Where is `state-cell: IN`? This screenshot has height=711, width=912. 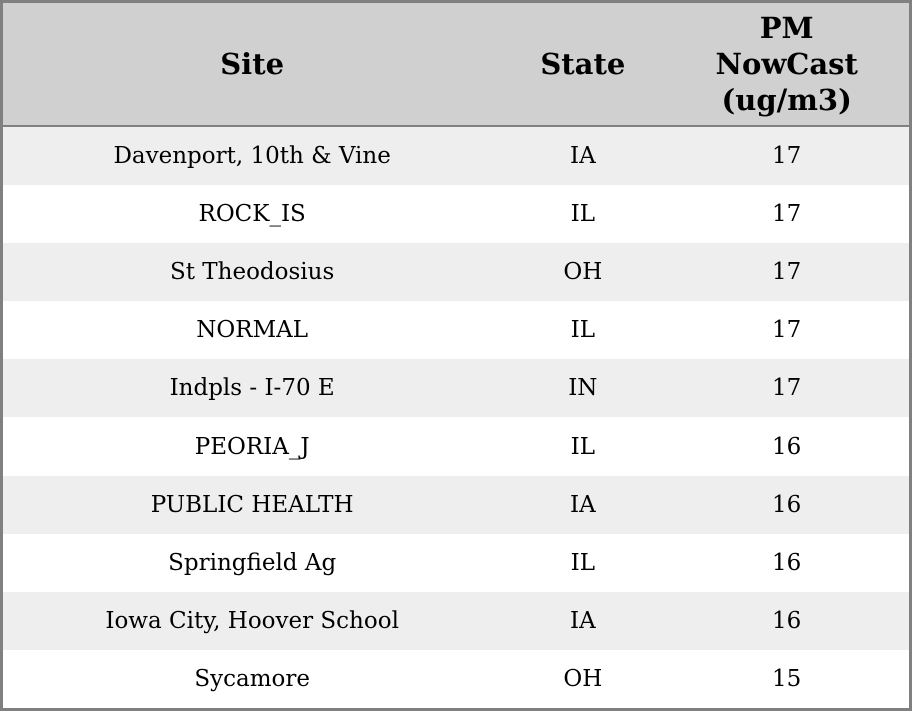
state-cell: IN is located at coordinates (583, 388).